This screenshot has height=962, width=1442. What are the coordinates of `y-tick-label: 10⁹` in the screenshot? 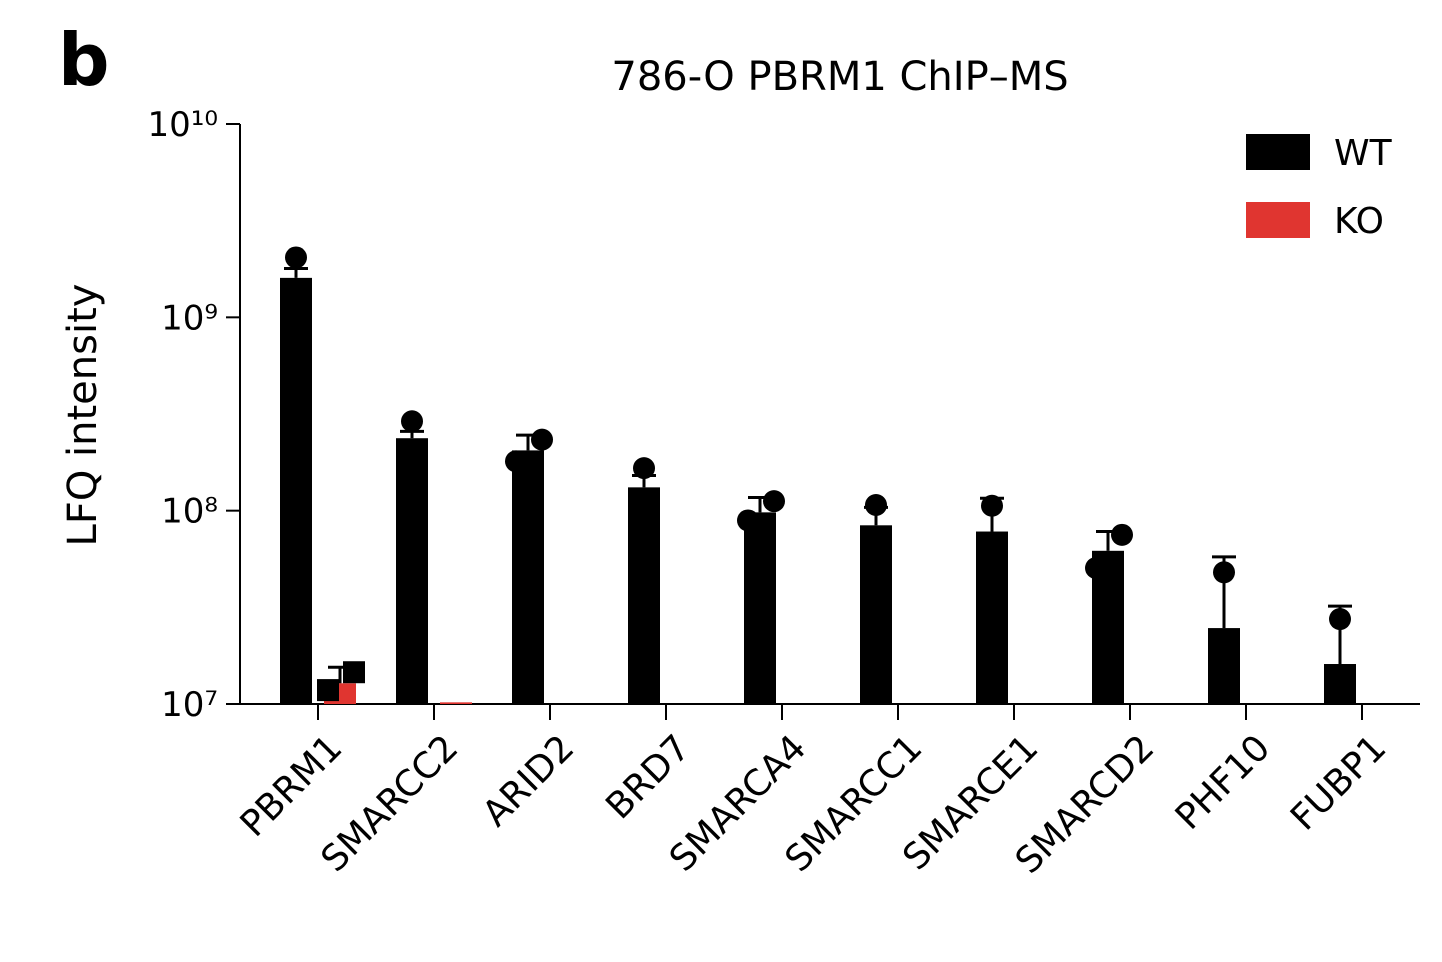 It's located at (189, 318).